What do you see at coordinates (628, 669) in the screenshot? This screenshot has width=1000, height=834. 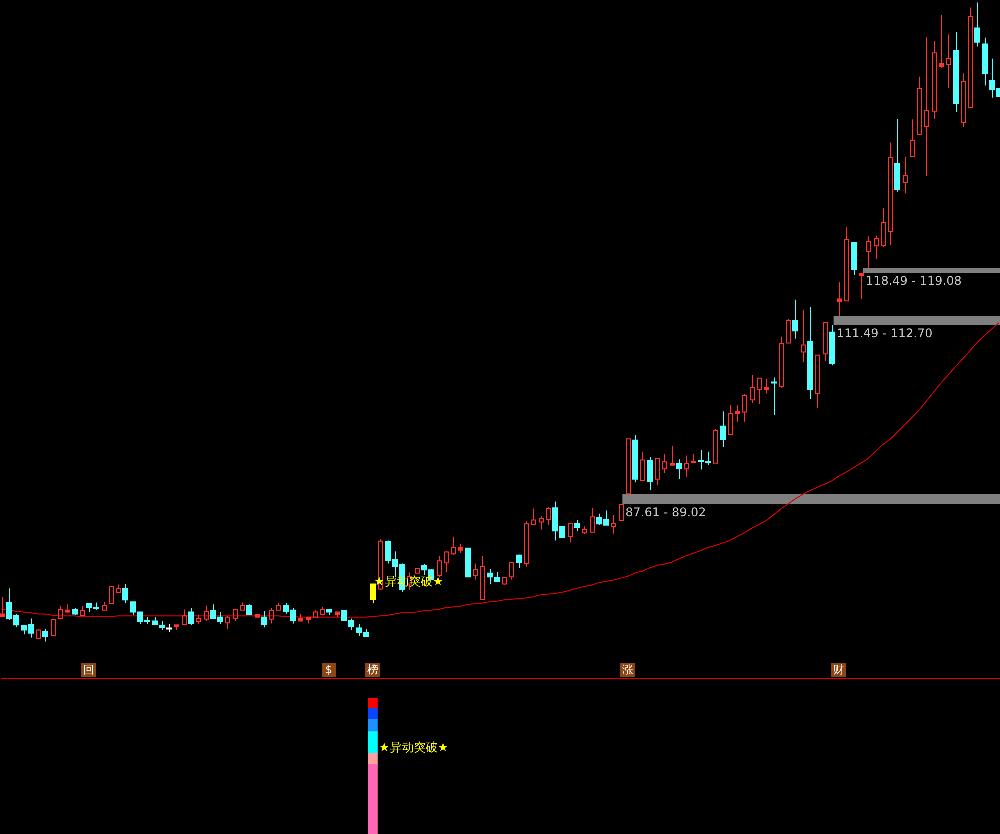 I see `x-tick-label: 涨` at bounding box center [628, 669].